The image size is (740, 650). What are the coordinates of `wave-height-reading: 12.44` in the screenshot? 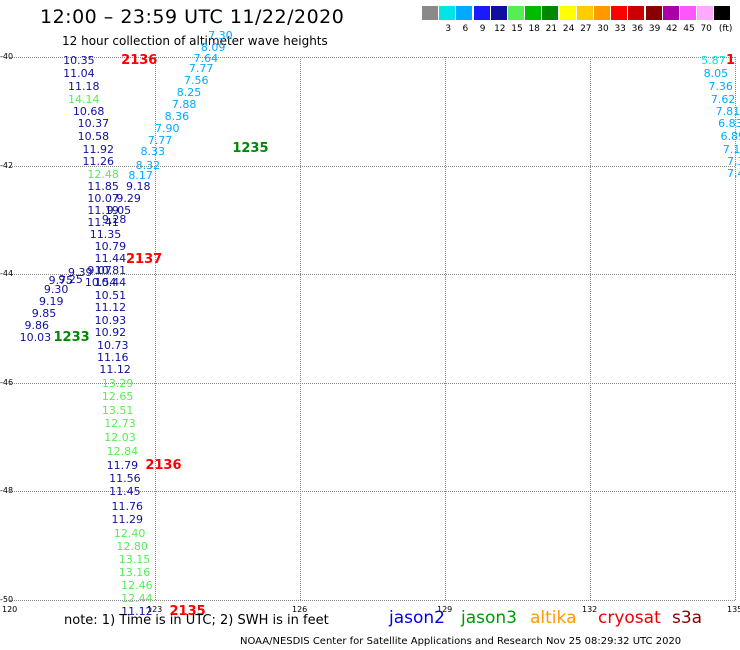 It's located at (137, 598).